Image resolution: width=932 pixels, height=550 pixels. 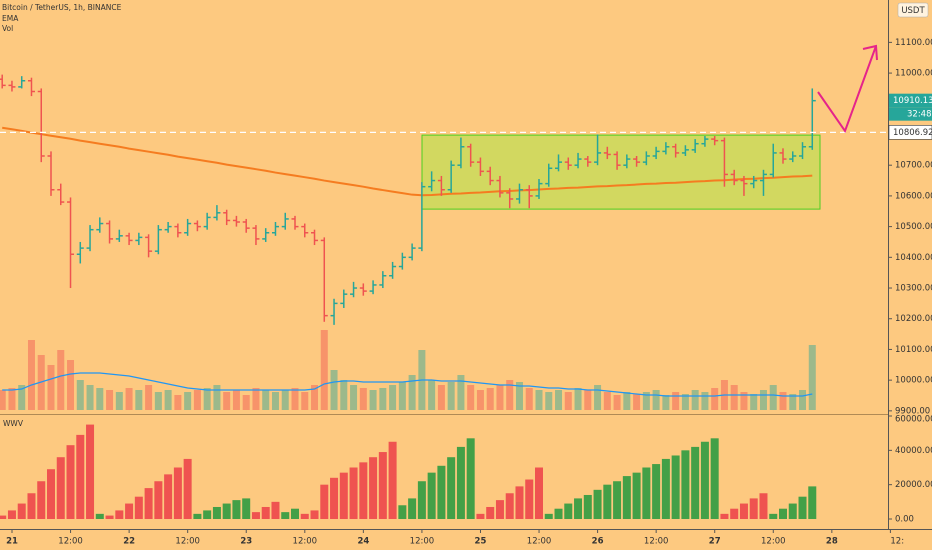 What do you see at coordinates (913, 289) in the screenshot?
I see `y-tick-label: 10300.00` at bounding box center [913, 289].